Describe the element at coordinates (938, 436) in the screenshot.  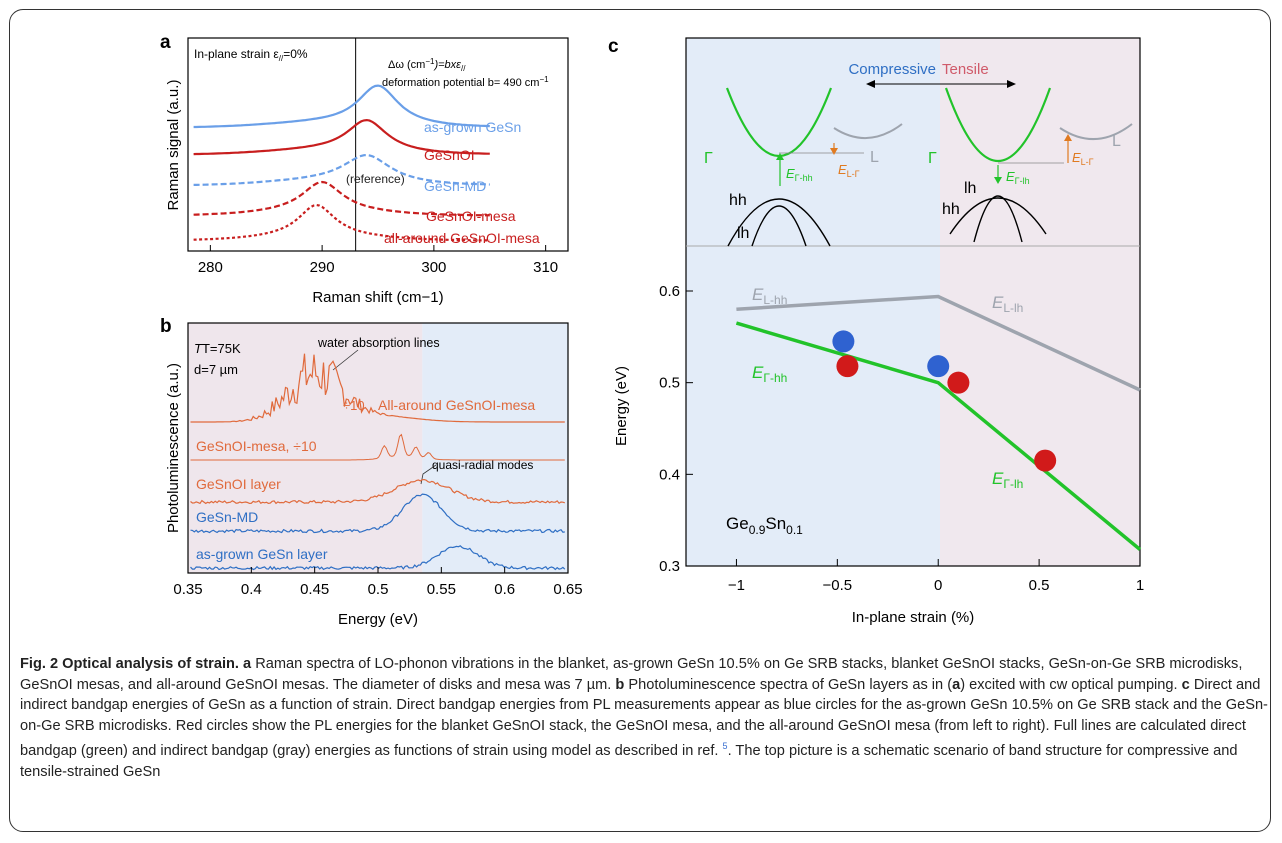
I see `direct-gap-line` at that location.